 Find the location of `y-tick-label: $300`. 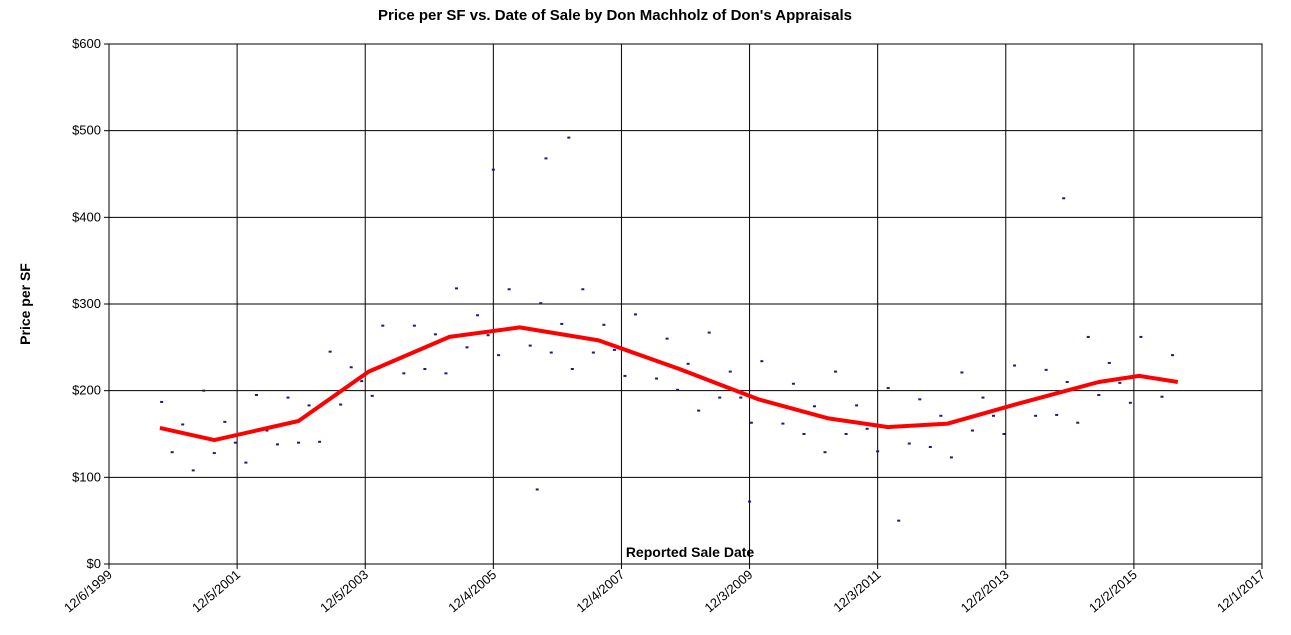

y-tick-label: $300 is located at coordinates (86, 303).